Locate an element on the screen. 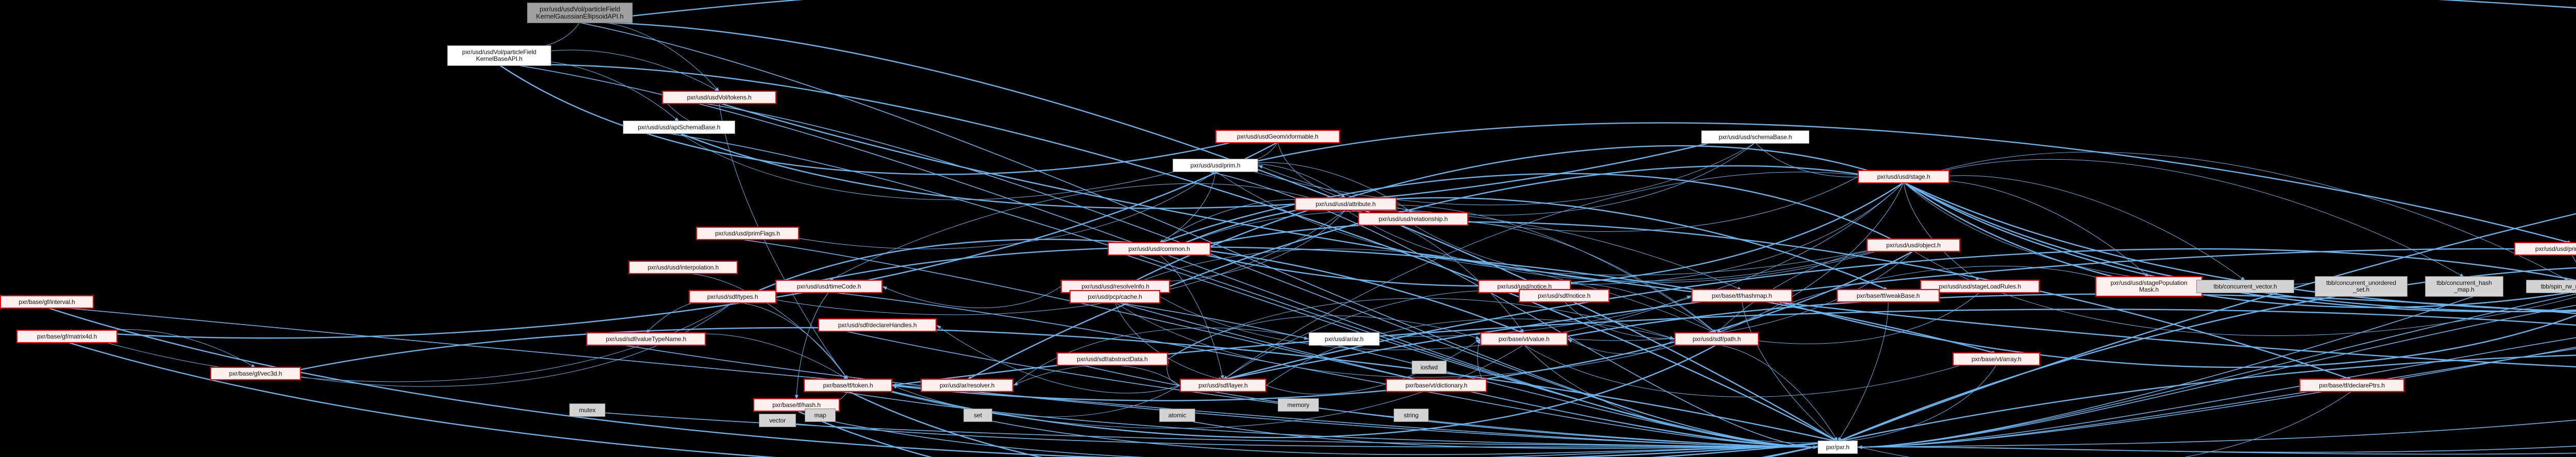 This screenshot has width=2576, height=457. graph-node-label: pxr/usd/ar/ar.h is located at coordinates (1344, 339).